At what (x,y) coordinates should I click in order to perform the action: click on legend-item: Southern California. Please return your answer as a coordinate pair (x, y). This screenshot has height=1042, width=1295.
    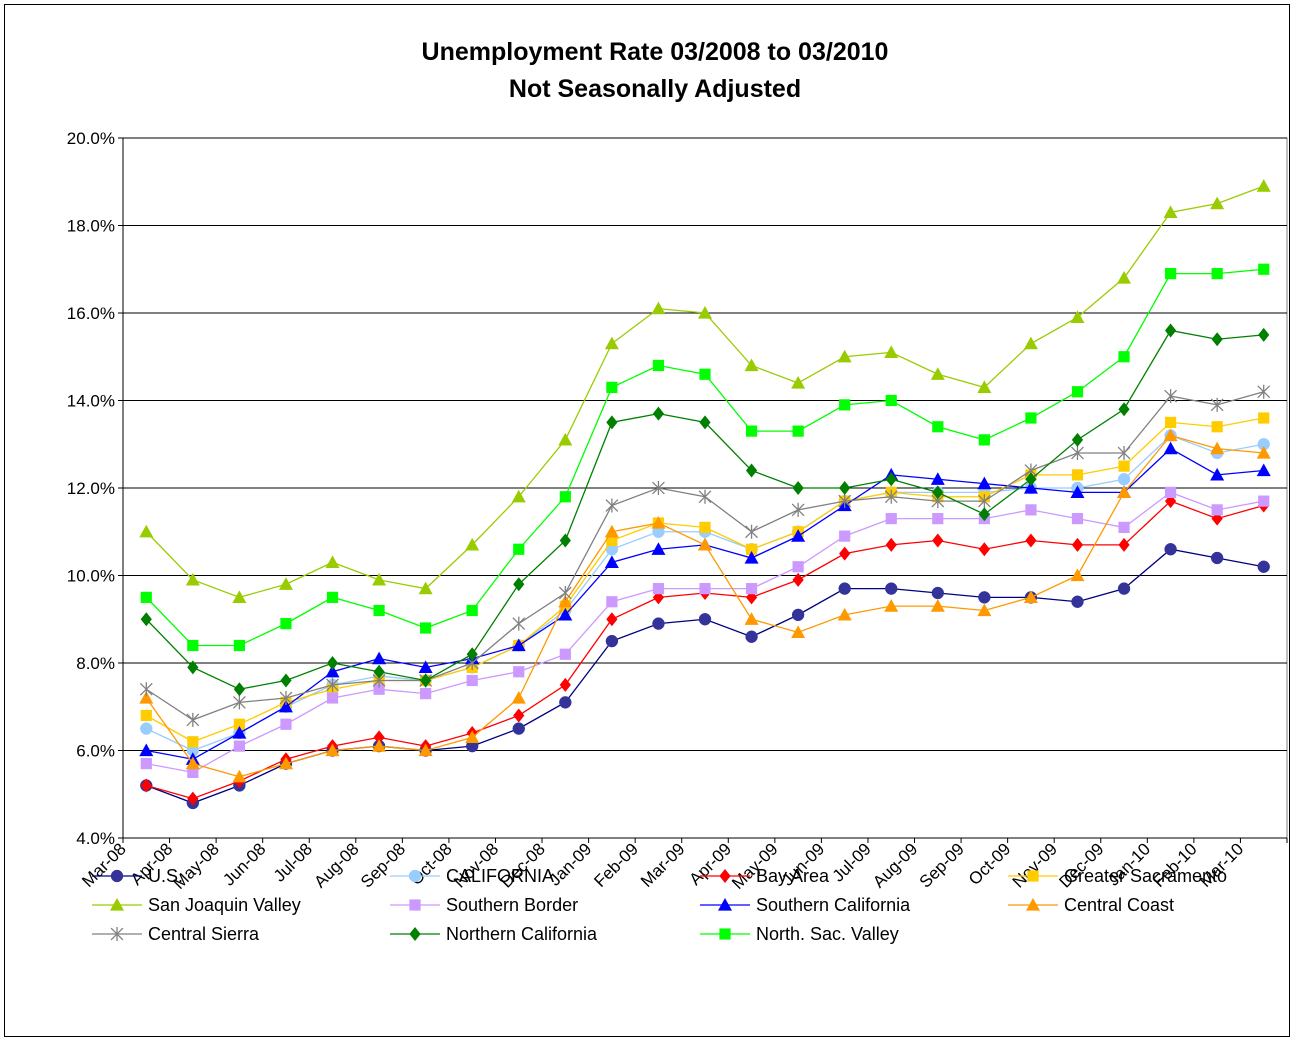
    Looking at the image, I should click on (805, 905).